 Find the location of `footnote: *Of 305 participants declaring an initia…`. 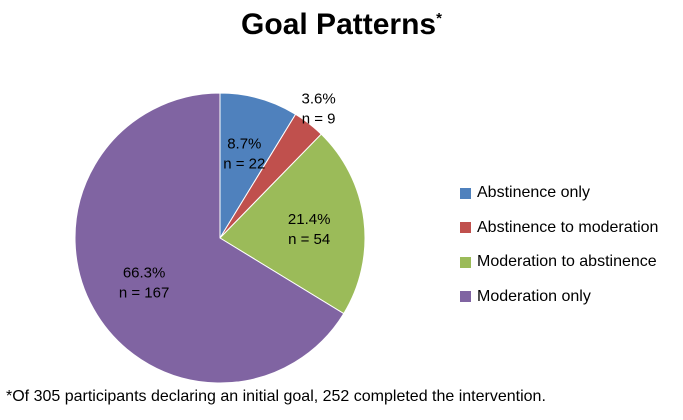

footnote: *Of 305 participants declaring an initia… is located at coordinates (276, 396).